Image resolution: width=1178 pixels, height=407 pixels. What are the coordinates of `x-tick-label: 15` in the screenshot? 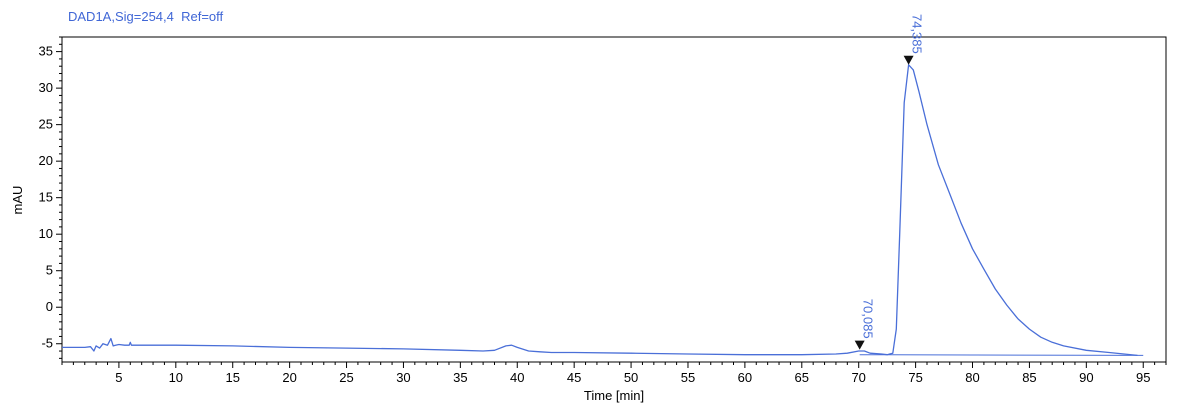 It's located at (232, 377).